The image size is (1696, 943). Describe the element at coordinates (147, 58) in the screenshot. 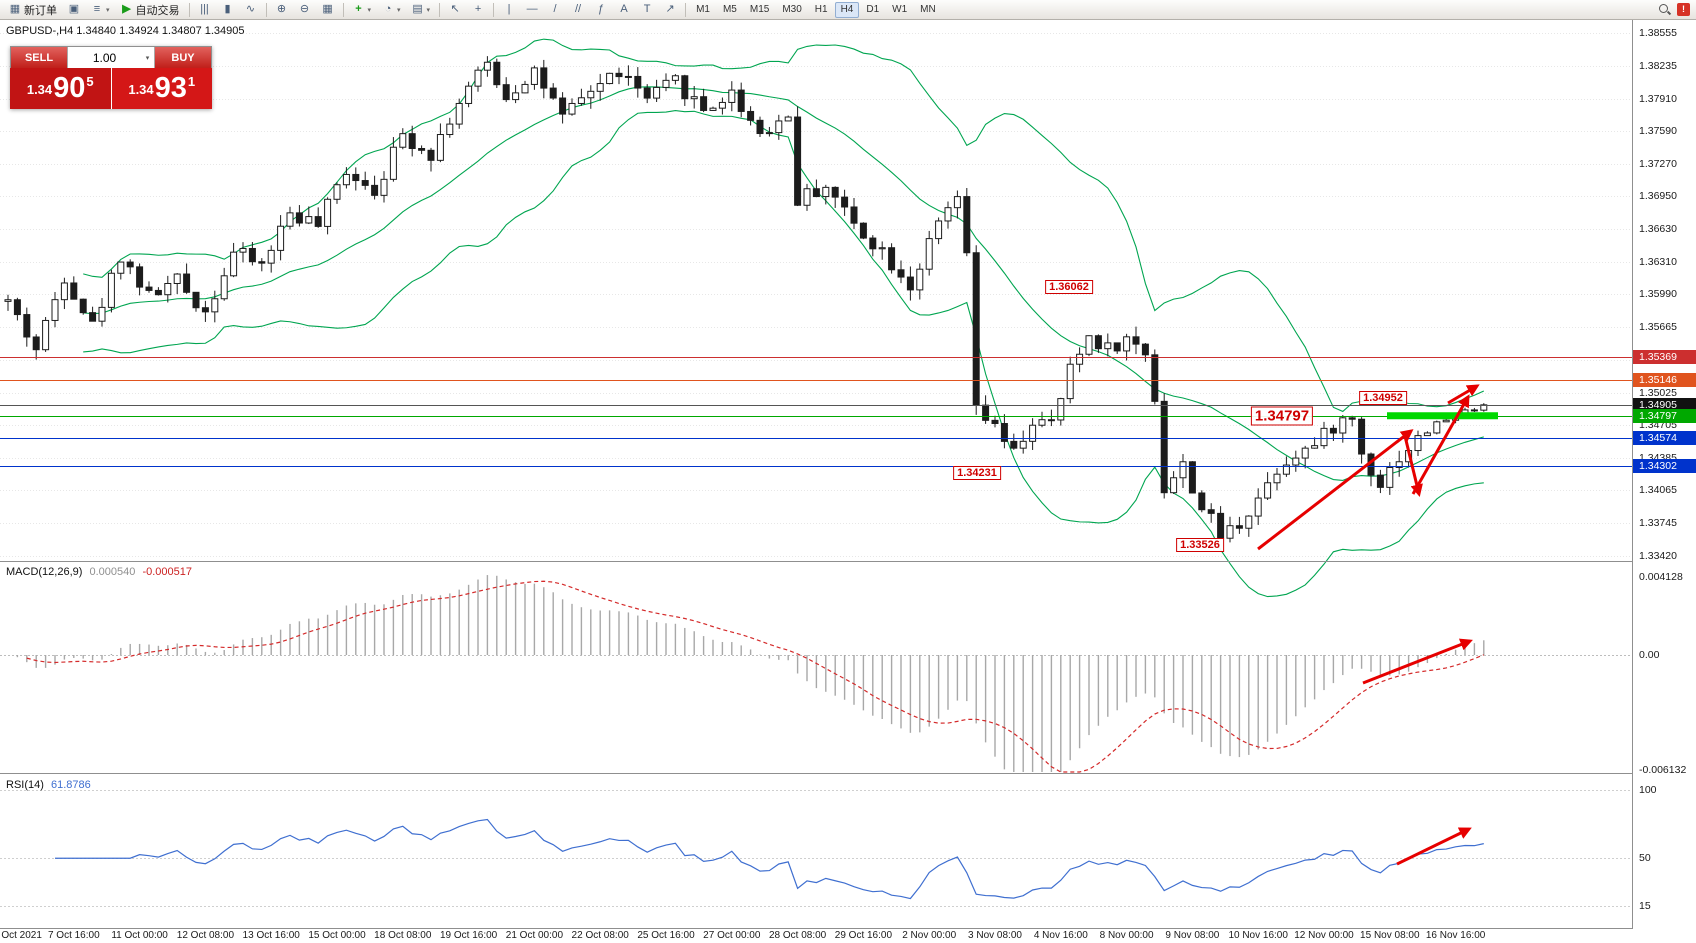

I see `volume-caret-icon: ▾` at that location.